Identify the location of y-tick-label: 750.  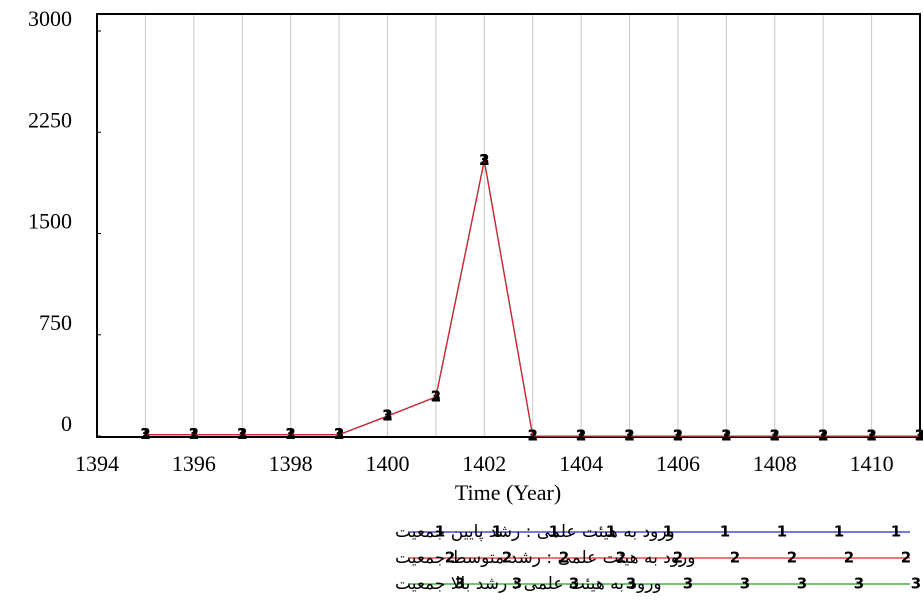
(55, 322).